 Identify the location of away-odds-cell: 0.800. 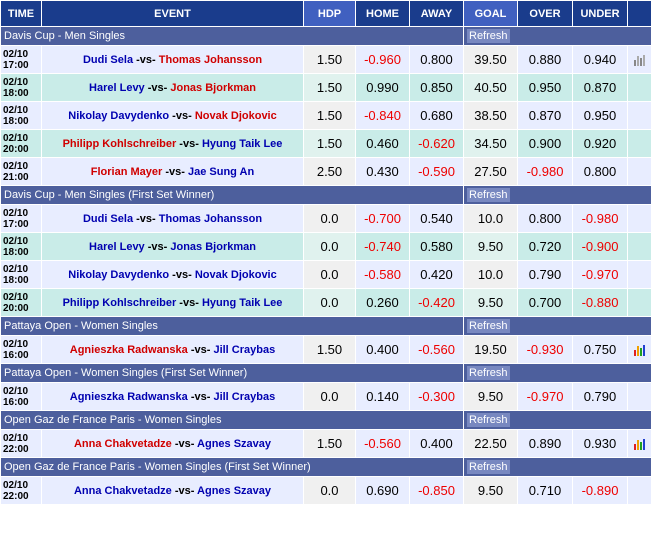
(436, 59).